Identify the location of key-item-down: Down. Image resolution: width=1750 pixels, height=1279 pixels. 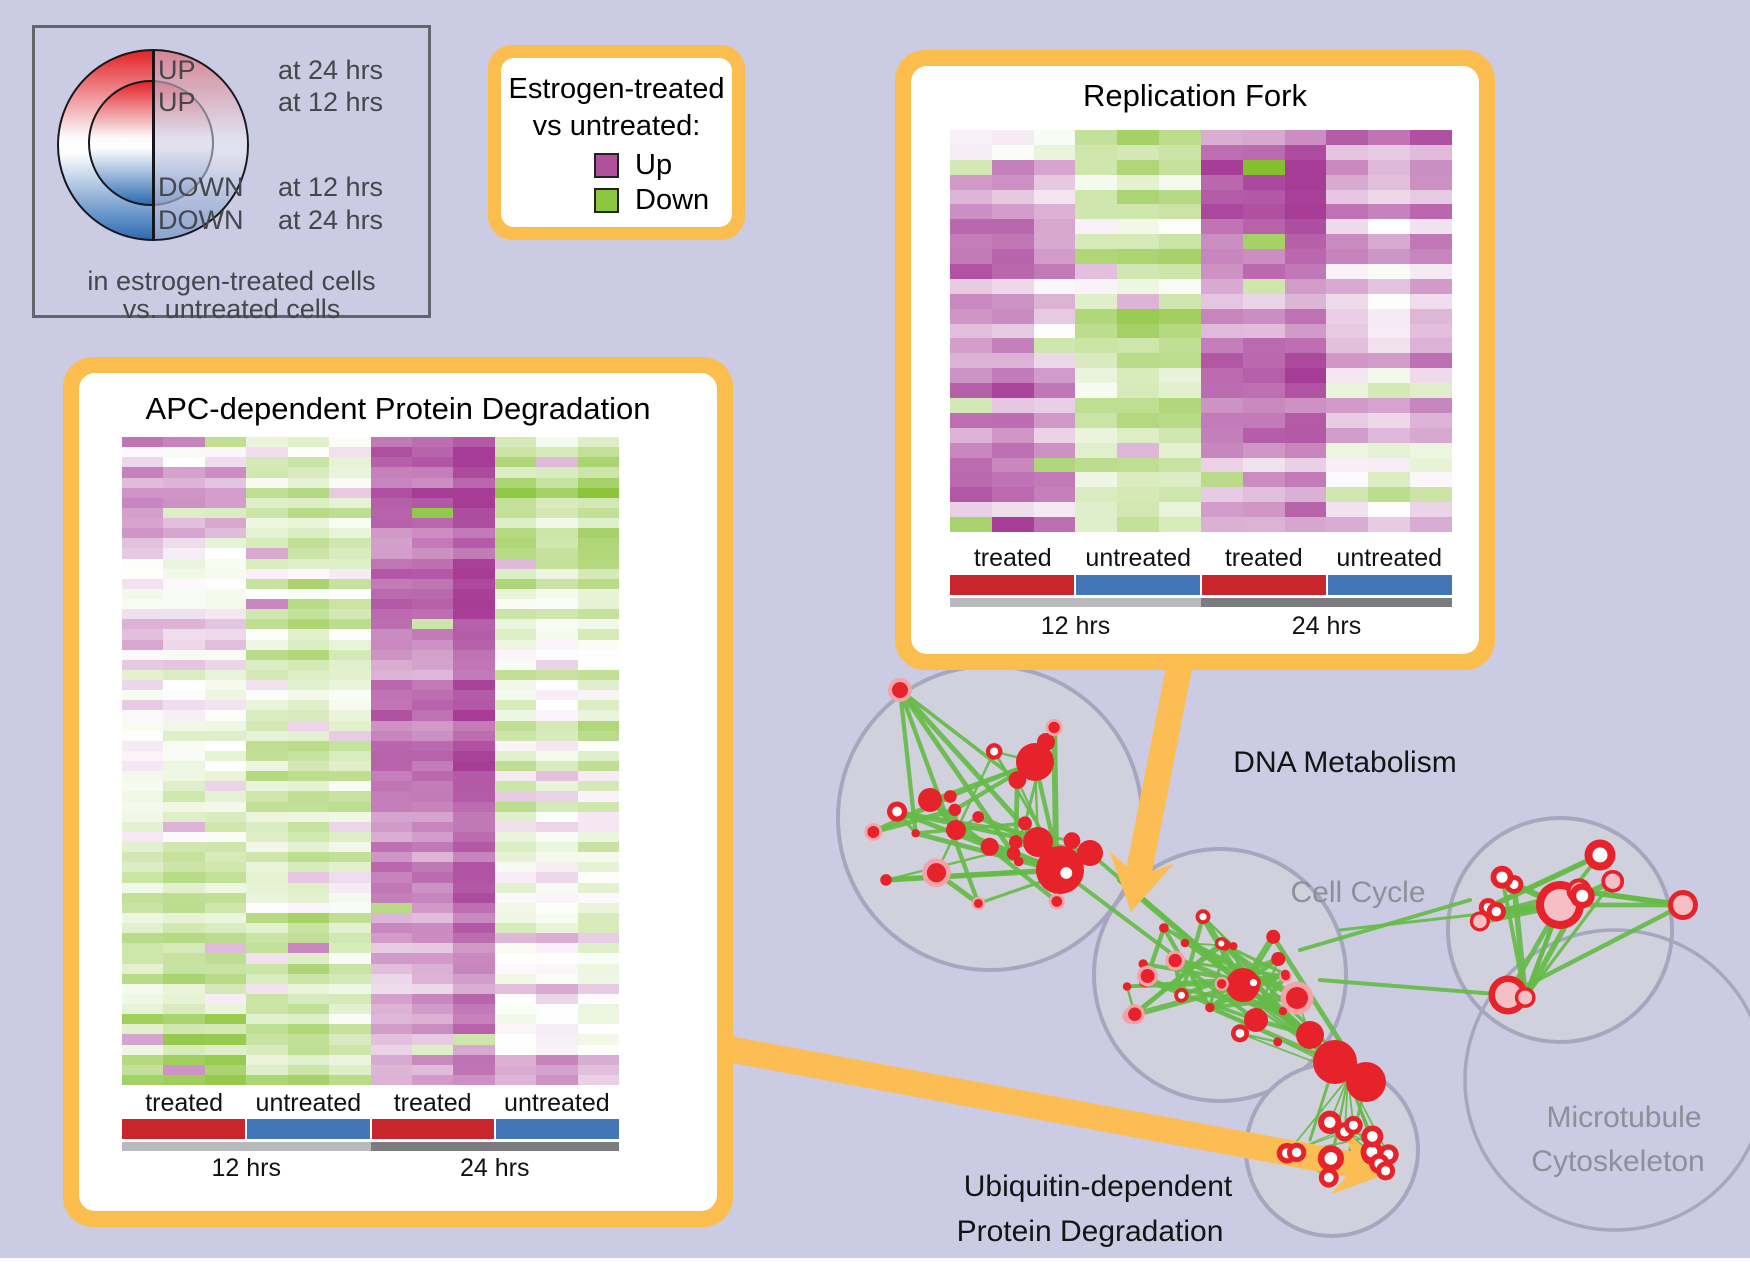
(616, 200).